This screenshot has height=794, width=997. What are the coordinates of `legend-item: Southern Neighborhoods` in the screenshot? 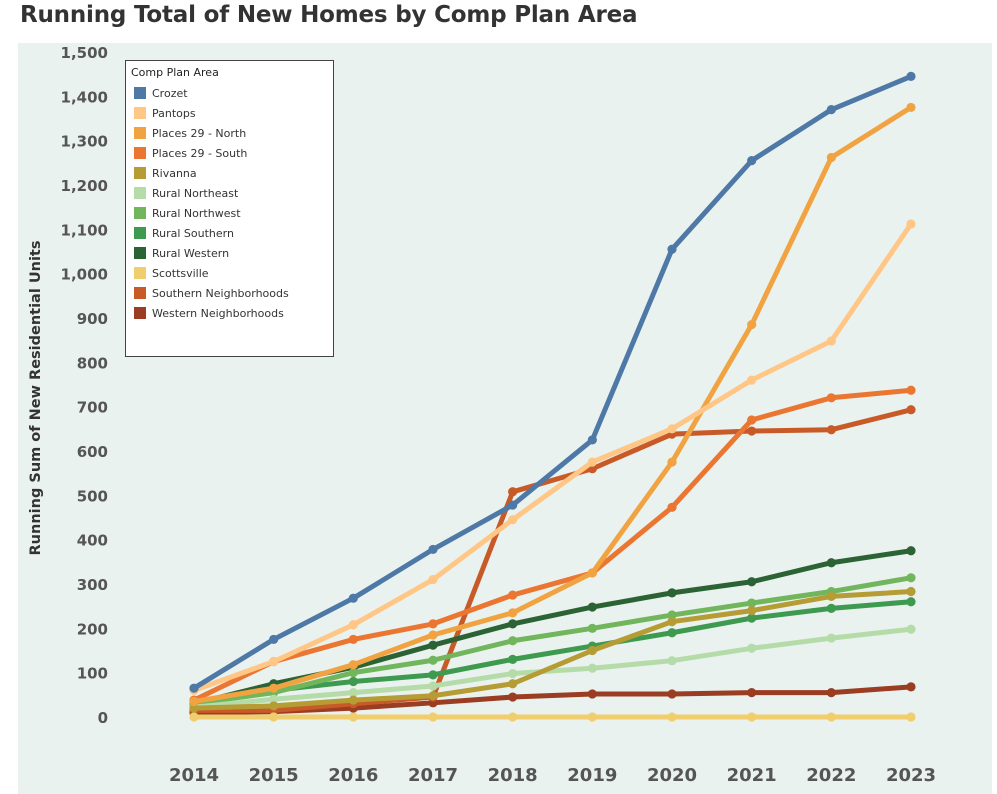 It's located at (232, 293).